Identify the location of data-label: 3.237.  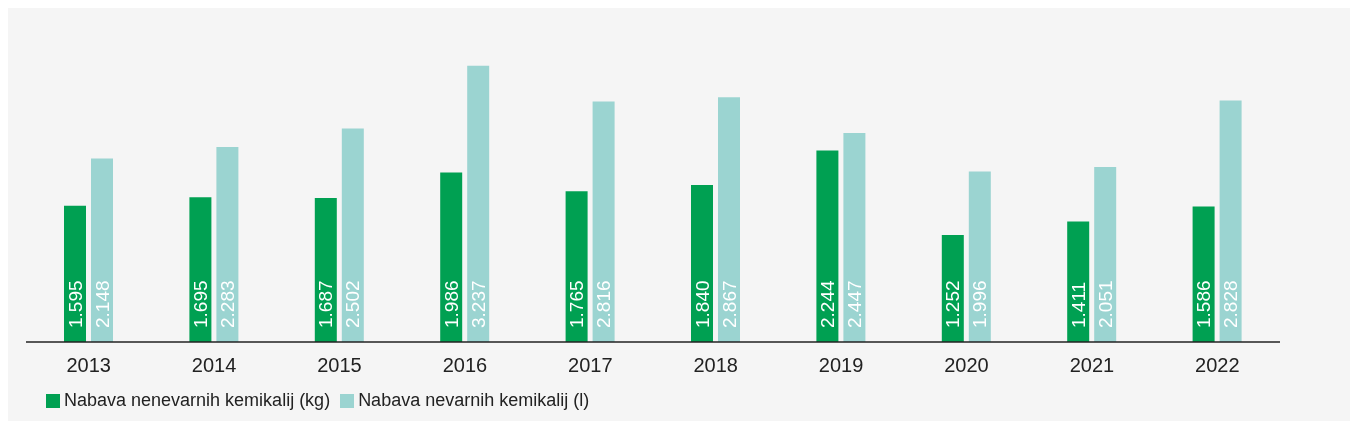
(478, 304).